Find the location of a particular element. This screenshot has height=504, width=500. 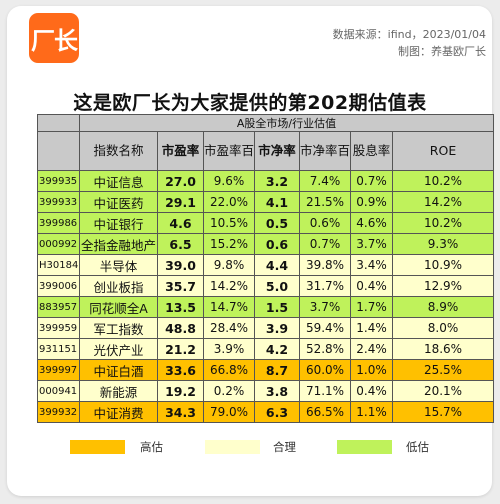

index-name-cell: 新能源 is located at coordinates (118, 391).